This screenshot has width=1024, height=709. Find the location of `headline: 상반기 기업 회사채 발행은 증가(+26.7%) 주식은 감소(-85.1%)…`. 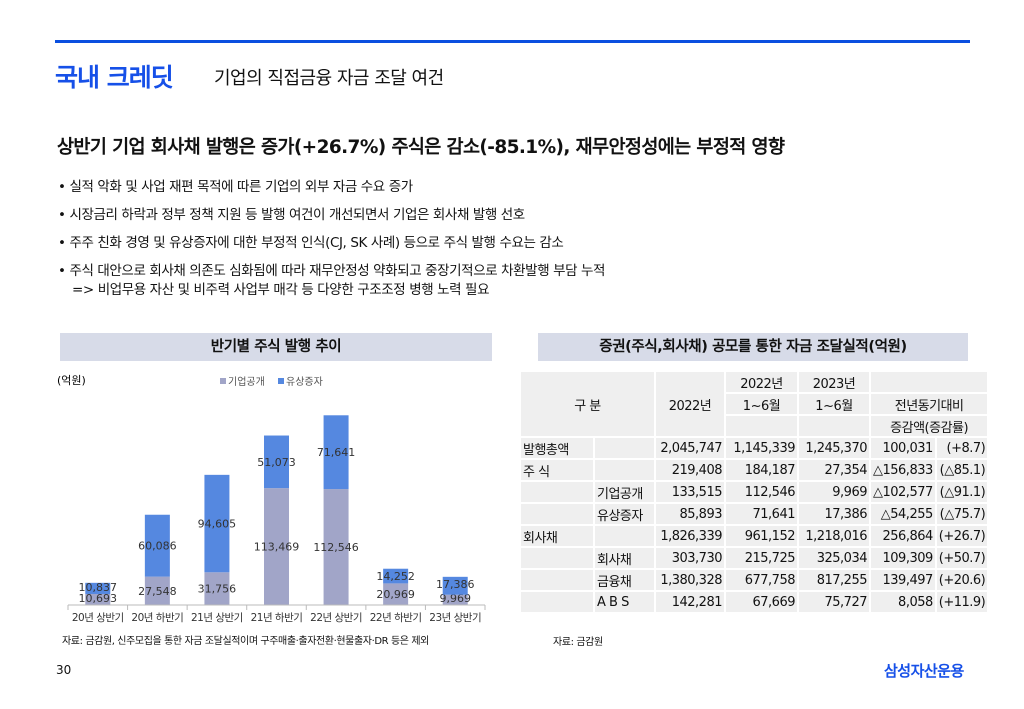

headline: 상반기 기업 회사채 발행은 증가(+26.7%) 주식은 감소(-85.1%)… is located at coordinates (421, 147).